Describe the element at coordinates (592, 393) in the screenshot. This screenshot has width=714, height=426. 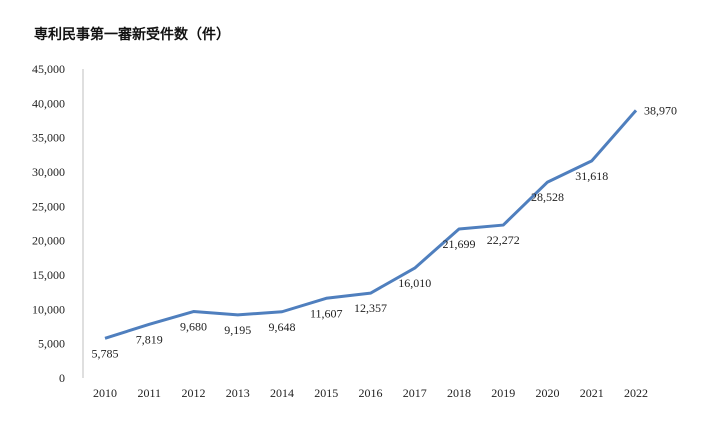
I see `x-tick-label: 2021` at that location.